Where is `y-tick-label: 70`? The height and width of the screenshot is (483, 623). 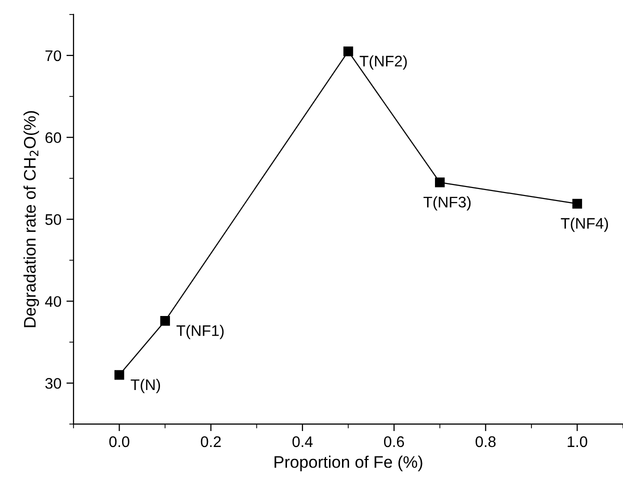 y-tick-label: 70 is located at coordinates (54, 56).